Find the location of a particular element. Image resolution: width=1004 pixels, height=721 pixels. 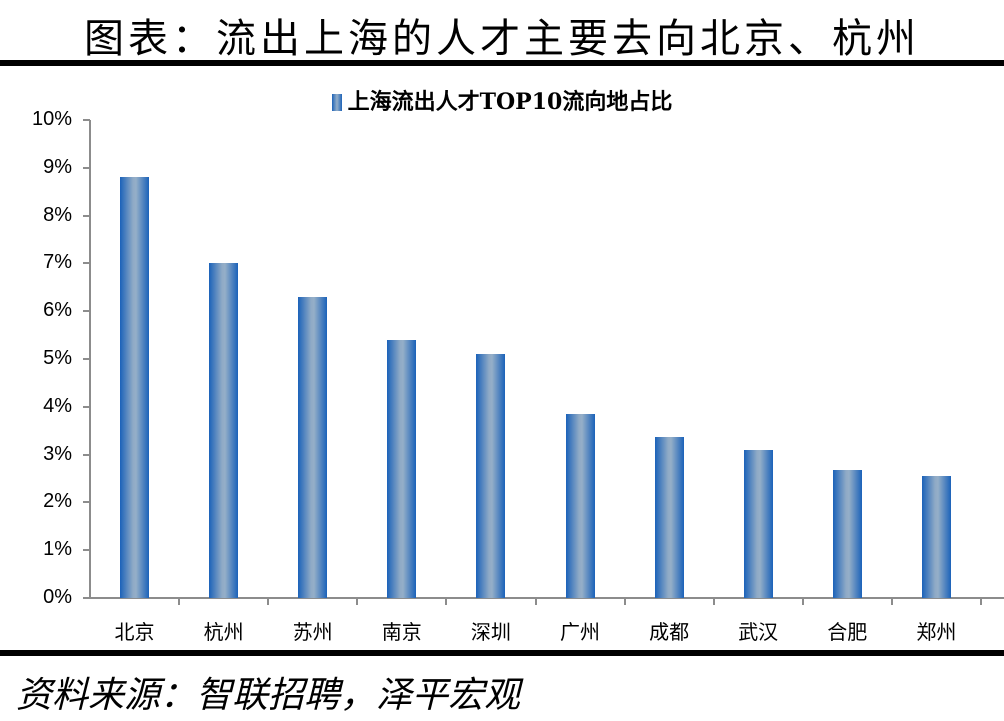

y-tick-label: 7% is located at coordinates (57, 262).